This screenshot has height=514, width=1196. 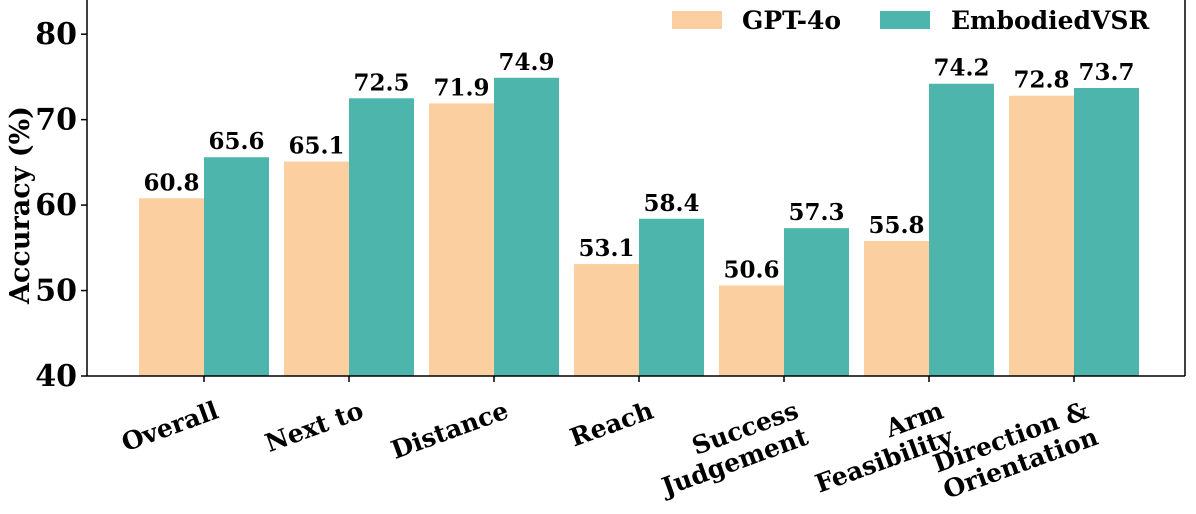 I want to click on y-tick-label: 40, so click(x=56, y=376).